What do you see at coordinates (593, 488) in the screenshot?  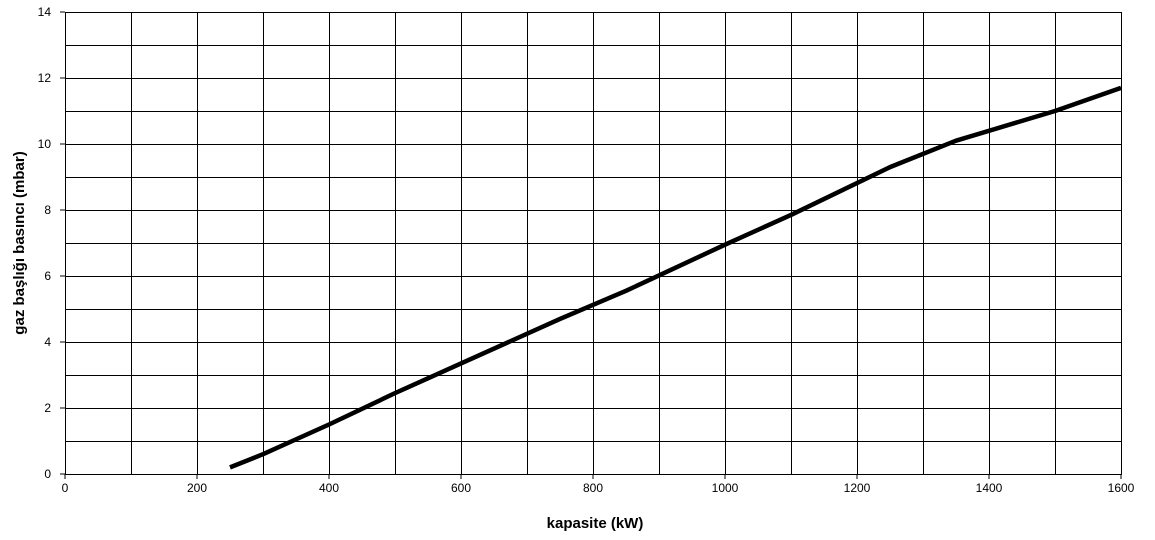 I see `x-tick-label: 800` at bounding box center [593, 488].